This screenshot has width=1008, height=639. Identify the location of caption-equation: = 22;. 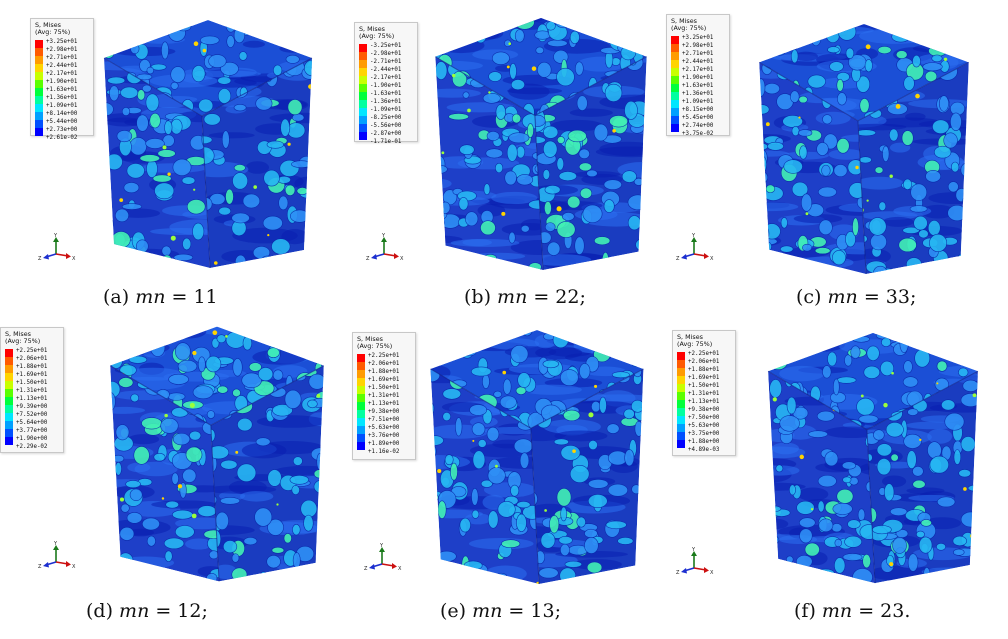
(556, 297).